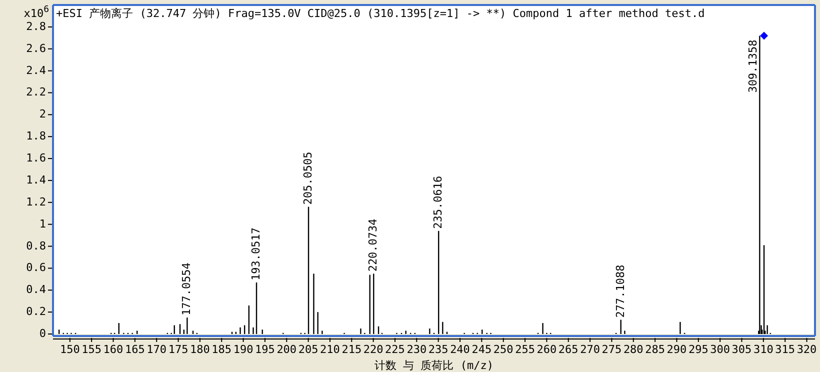  I want to click on annotation: 309.1358, so click(753, 66).